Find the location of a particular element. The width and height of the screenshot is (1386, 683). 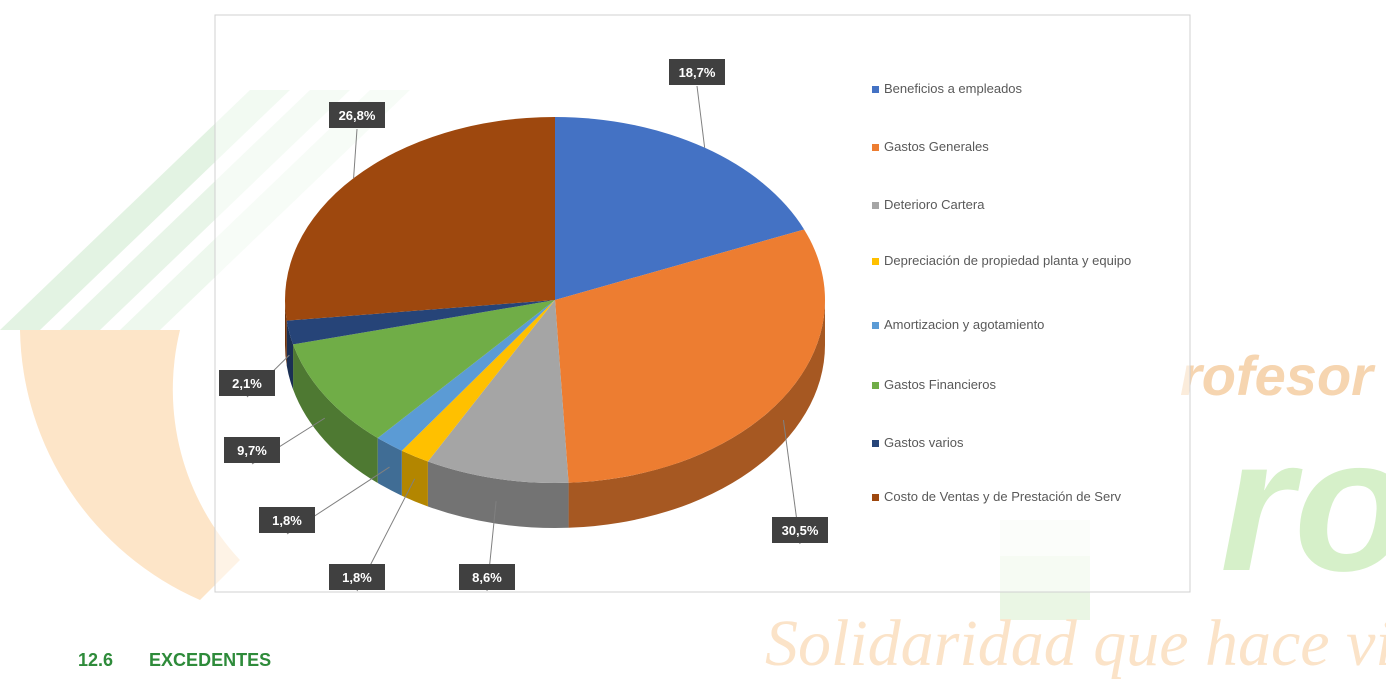

legend-label: Gastos varios is located at coordinates (924, 442).